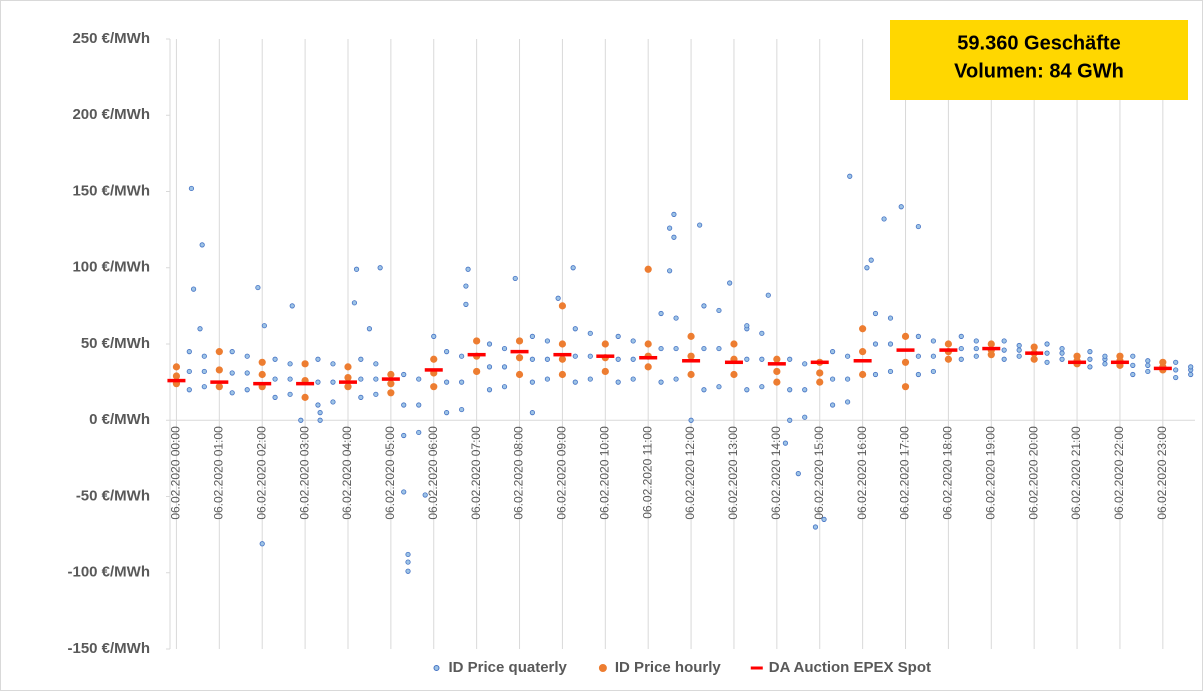 The image size is (1203, 691). Describe the element at coordinates (1033, 473) in the screenshot. I see `x-tick-label: 06.02.2020 20:00` at that location.